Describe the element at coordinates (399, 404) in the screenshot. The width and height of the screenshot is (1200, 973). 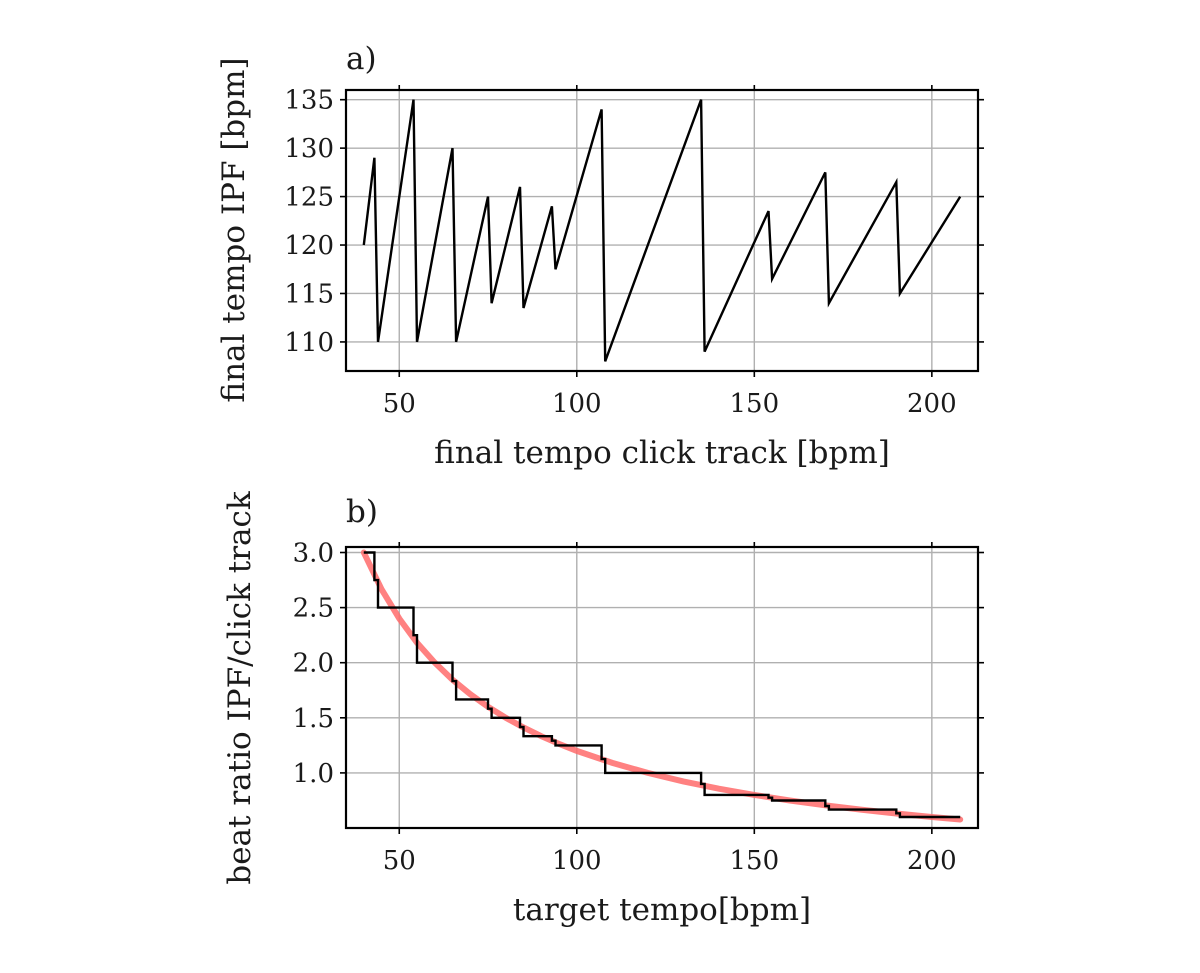
I see `panel-a-xtick-label: 50` at that location.